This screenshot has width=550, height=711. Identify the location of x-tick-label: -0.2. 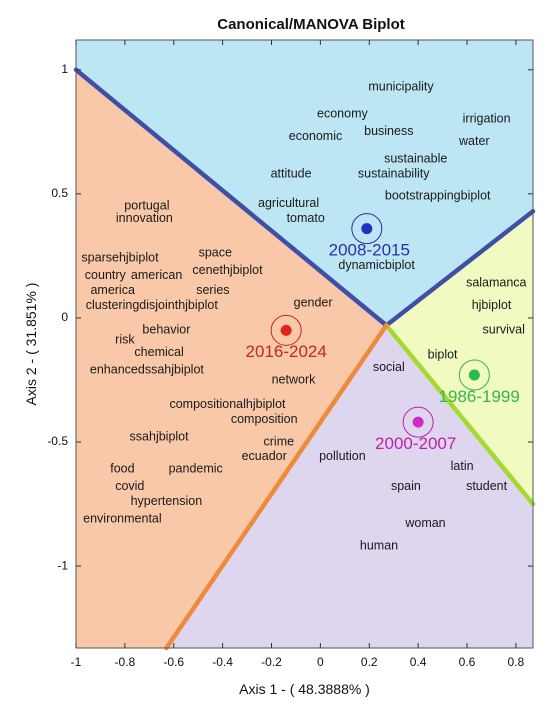
(271, 662).